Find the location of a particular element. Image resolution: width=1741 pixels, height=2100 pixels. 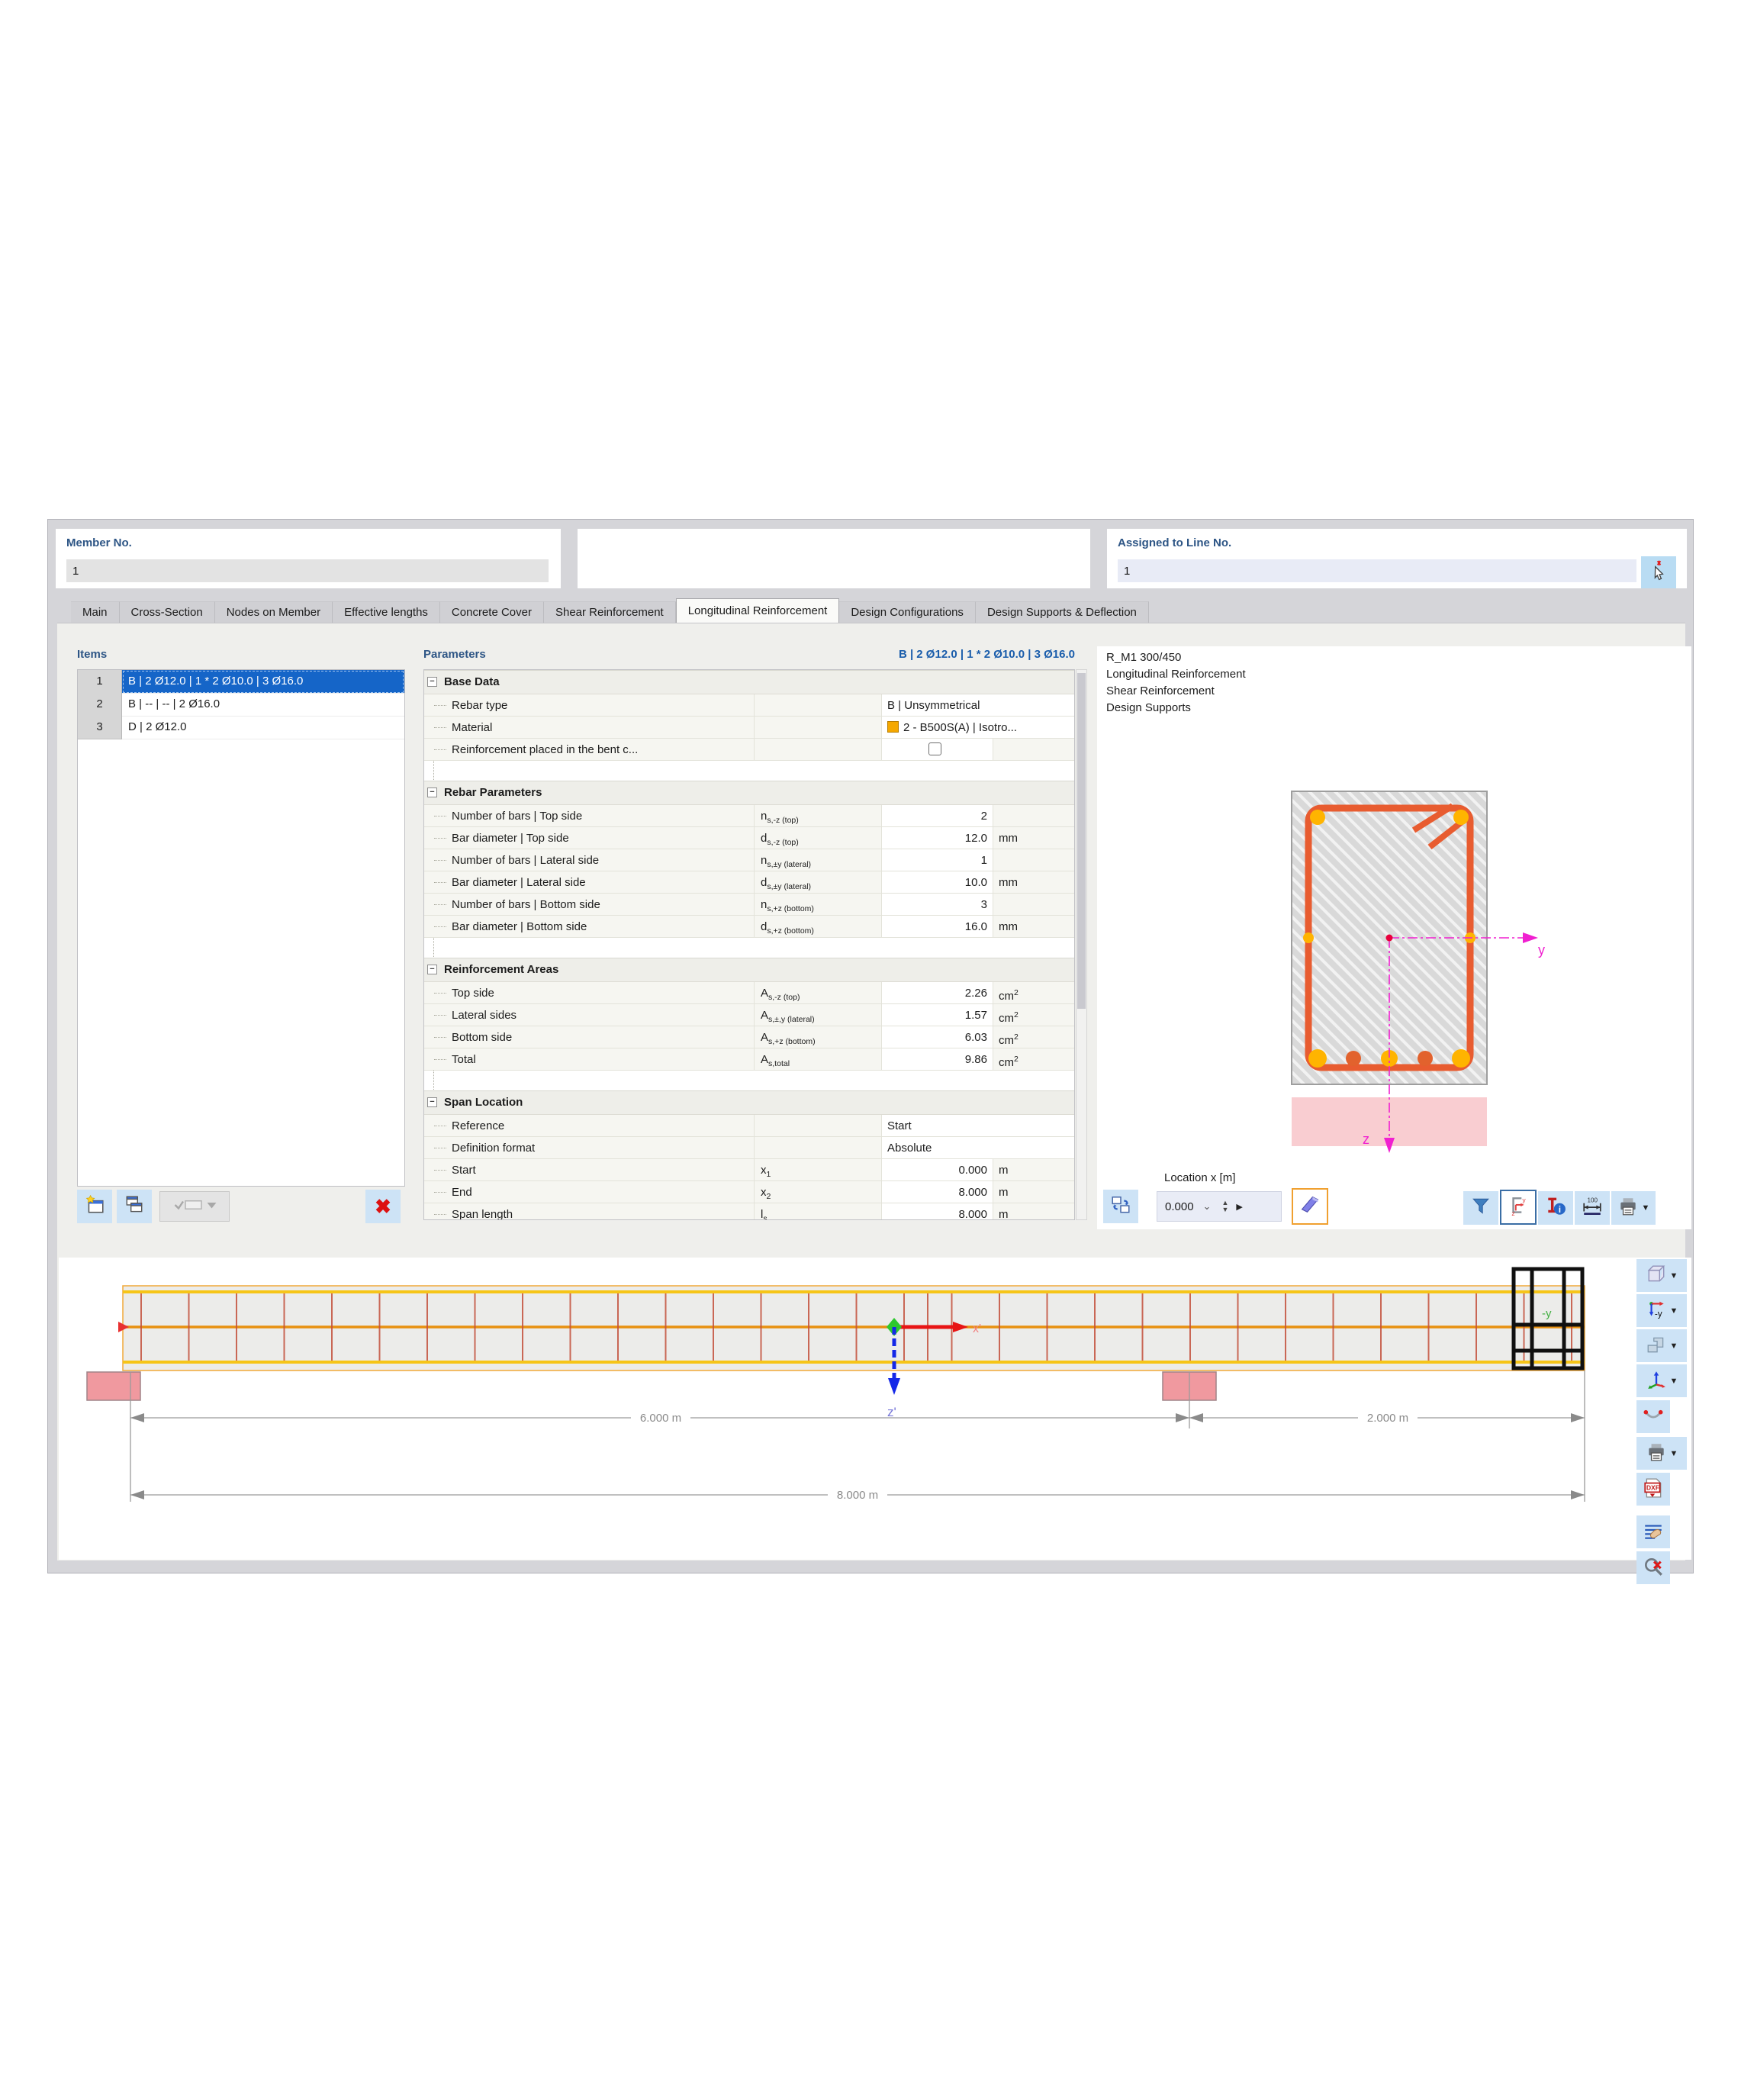

param-value: 9.86 is located at coordinates (937, 1060).